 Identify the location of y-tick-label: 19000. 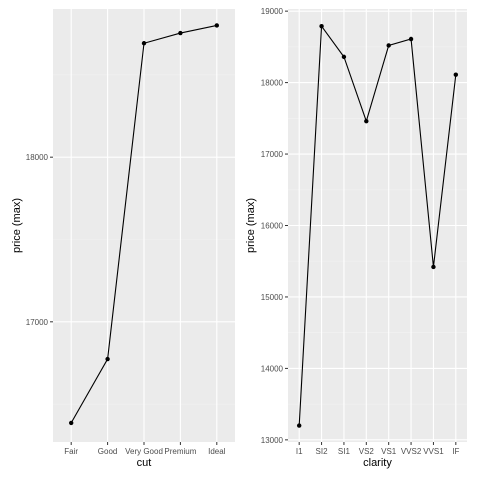
(272, 11).